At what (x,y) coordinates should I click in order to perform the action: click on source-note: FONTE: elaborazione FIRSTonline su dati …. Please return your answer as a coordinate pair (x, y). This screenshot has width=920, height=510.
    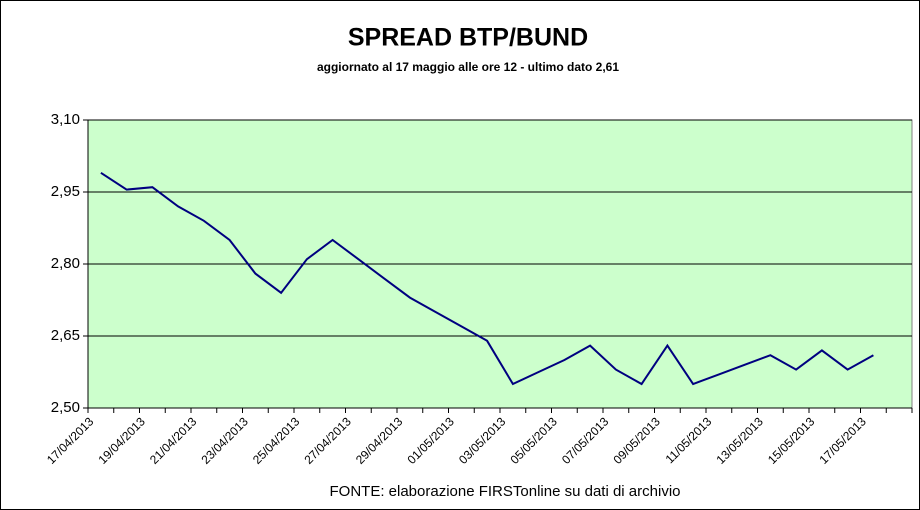
    Looking at the image, I should click on (505, 491).